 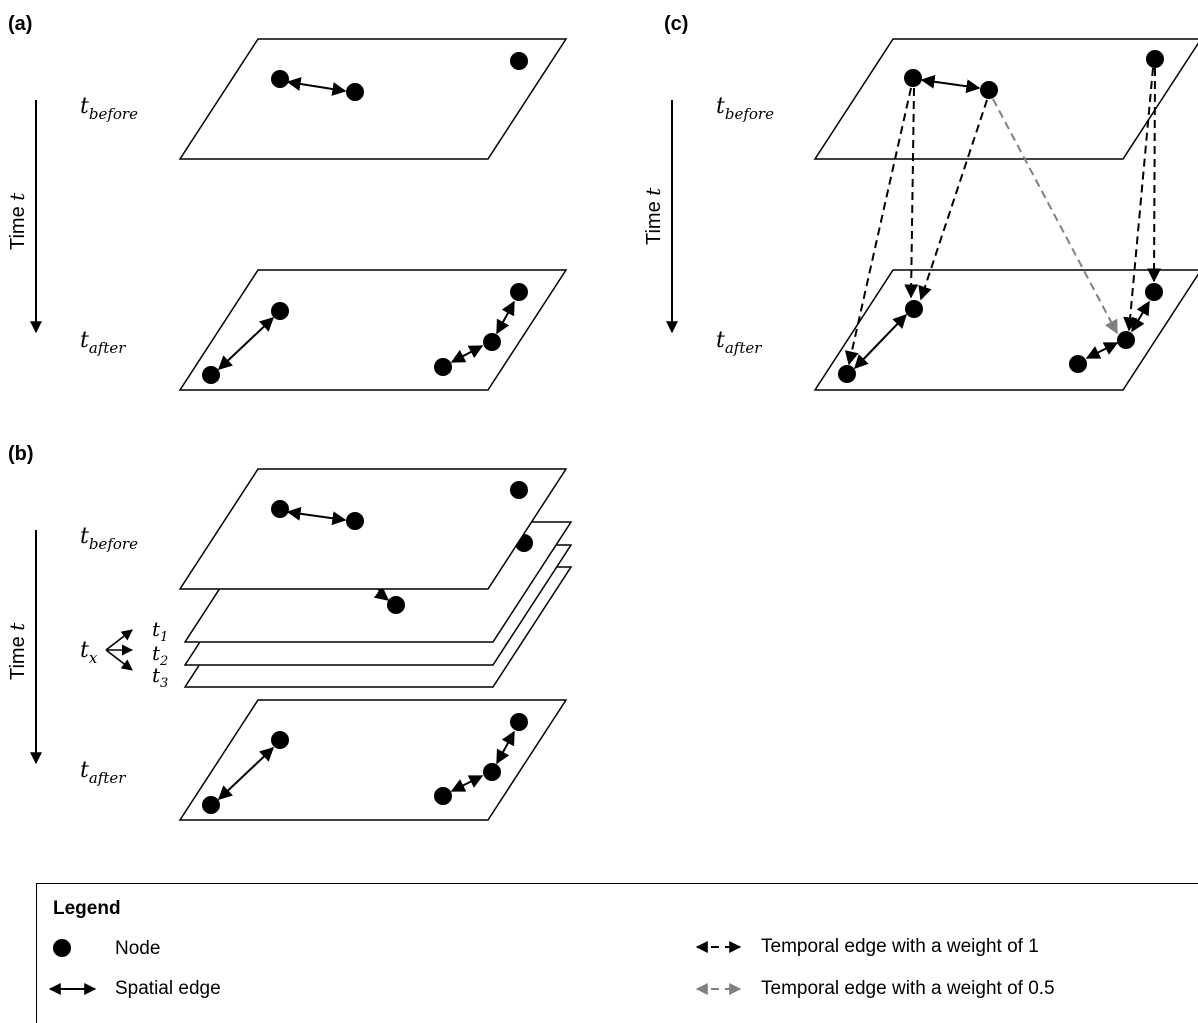 I want to click on panel-b-t-x: tx, so click(x=89, y=652).